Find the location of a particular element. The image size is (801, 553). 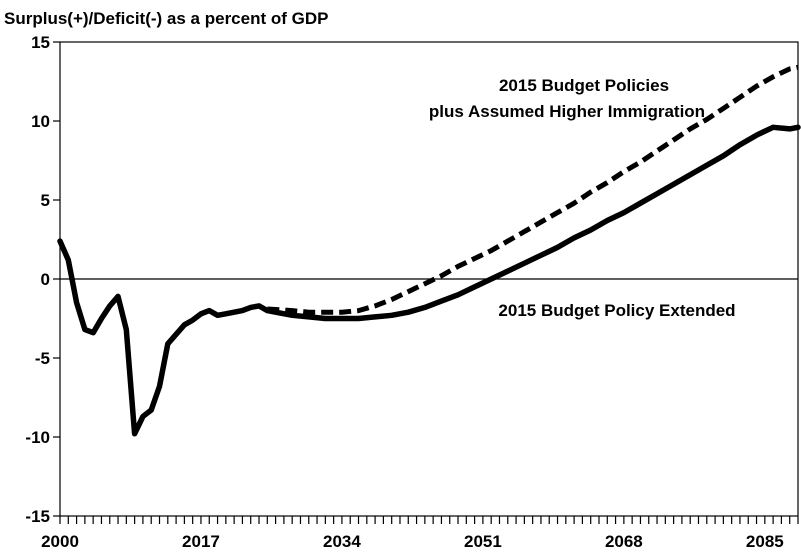

y-tick-label: -10 is located at coordinates (37, 437).